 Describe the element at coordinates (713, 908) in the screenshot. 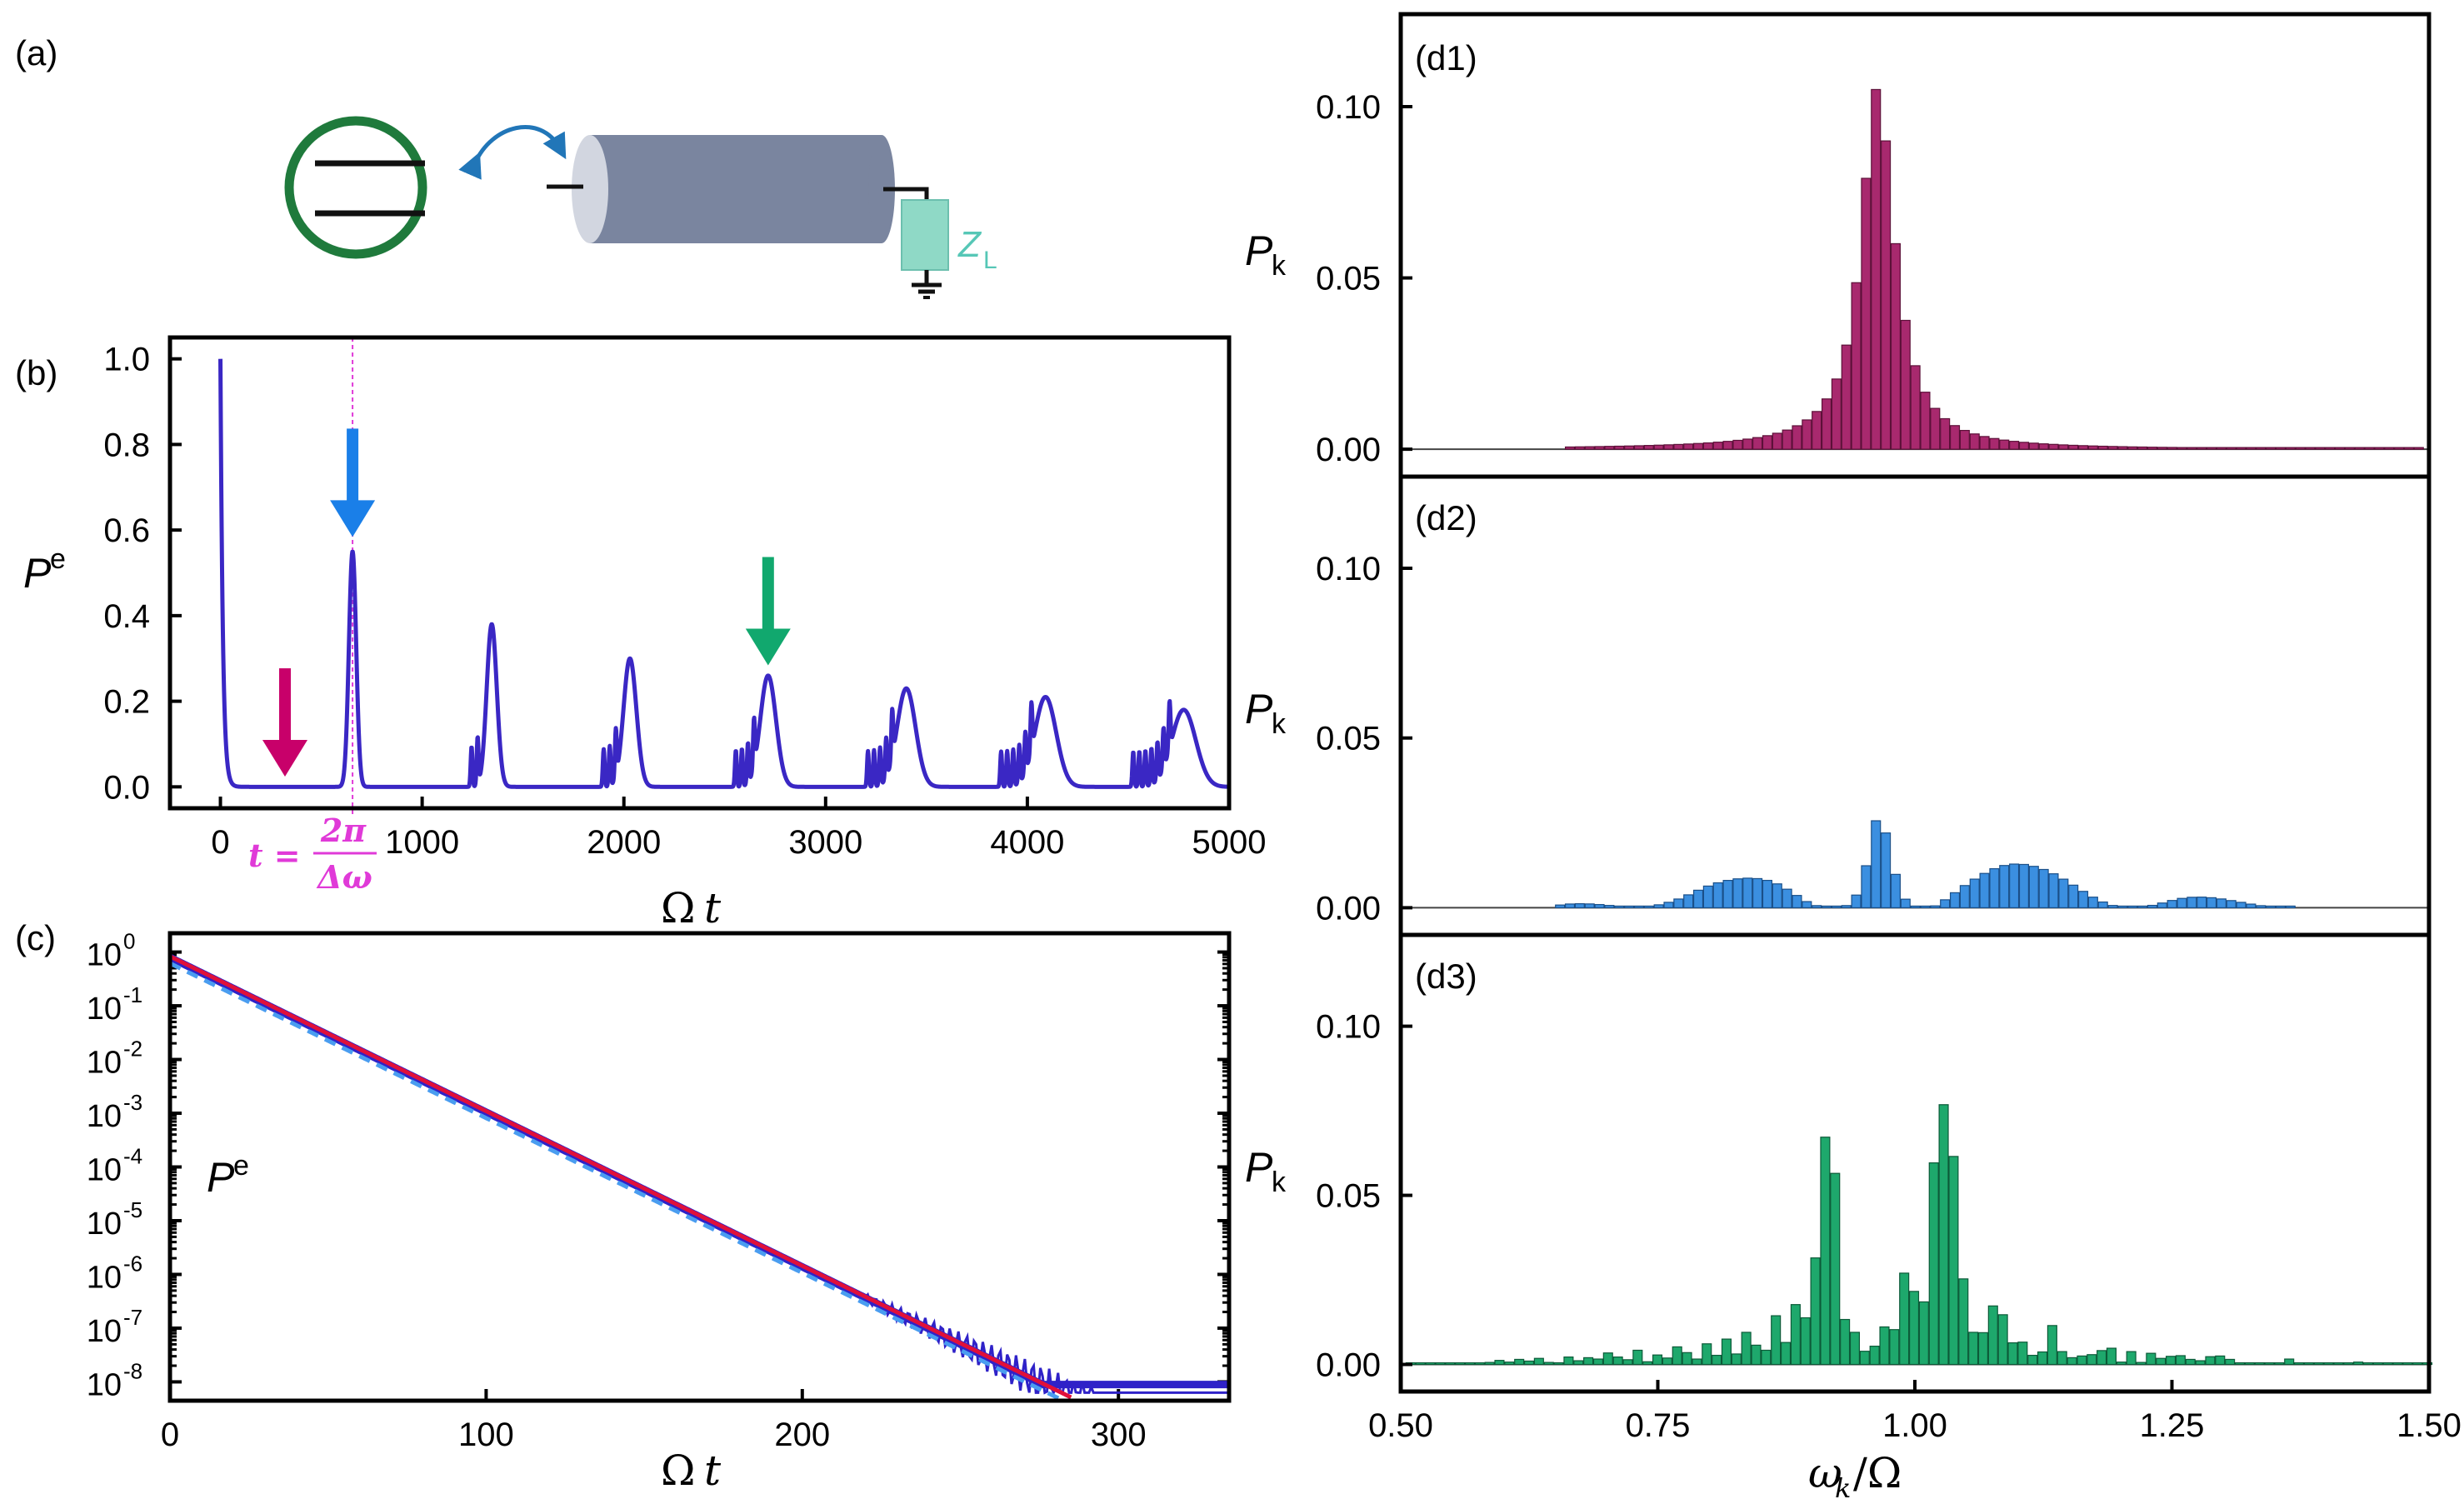

I see `panel-b-xlabel-var: t` at that location.